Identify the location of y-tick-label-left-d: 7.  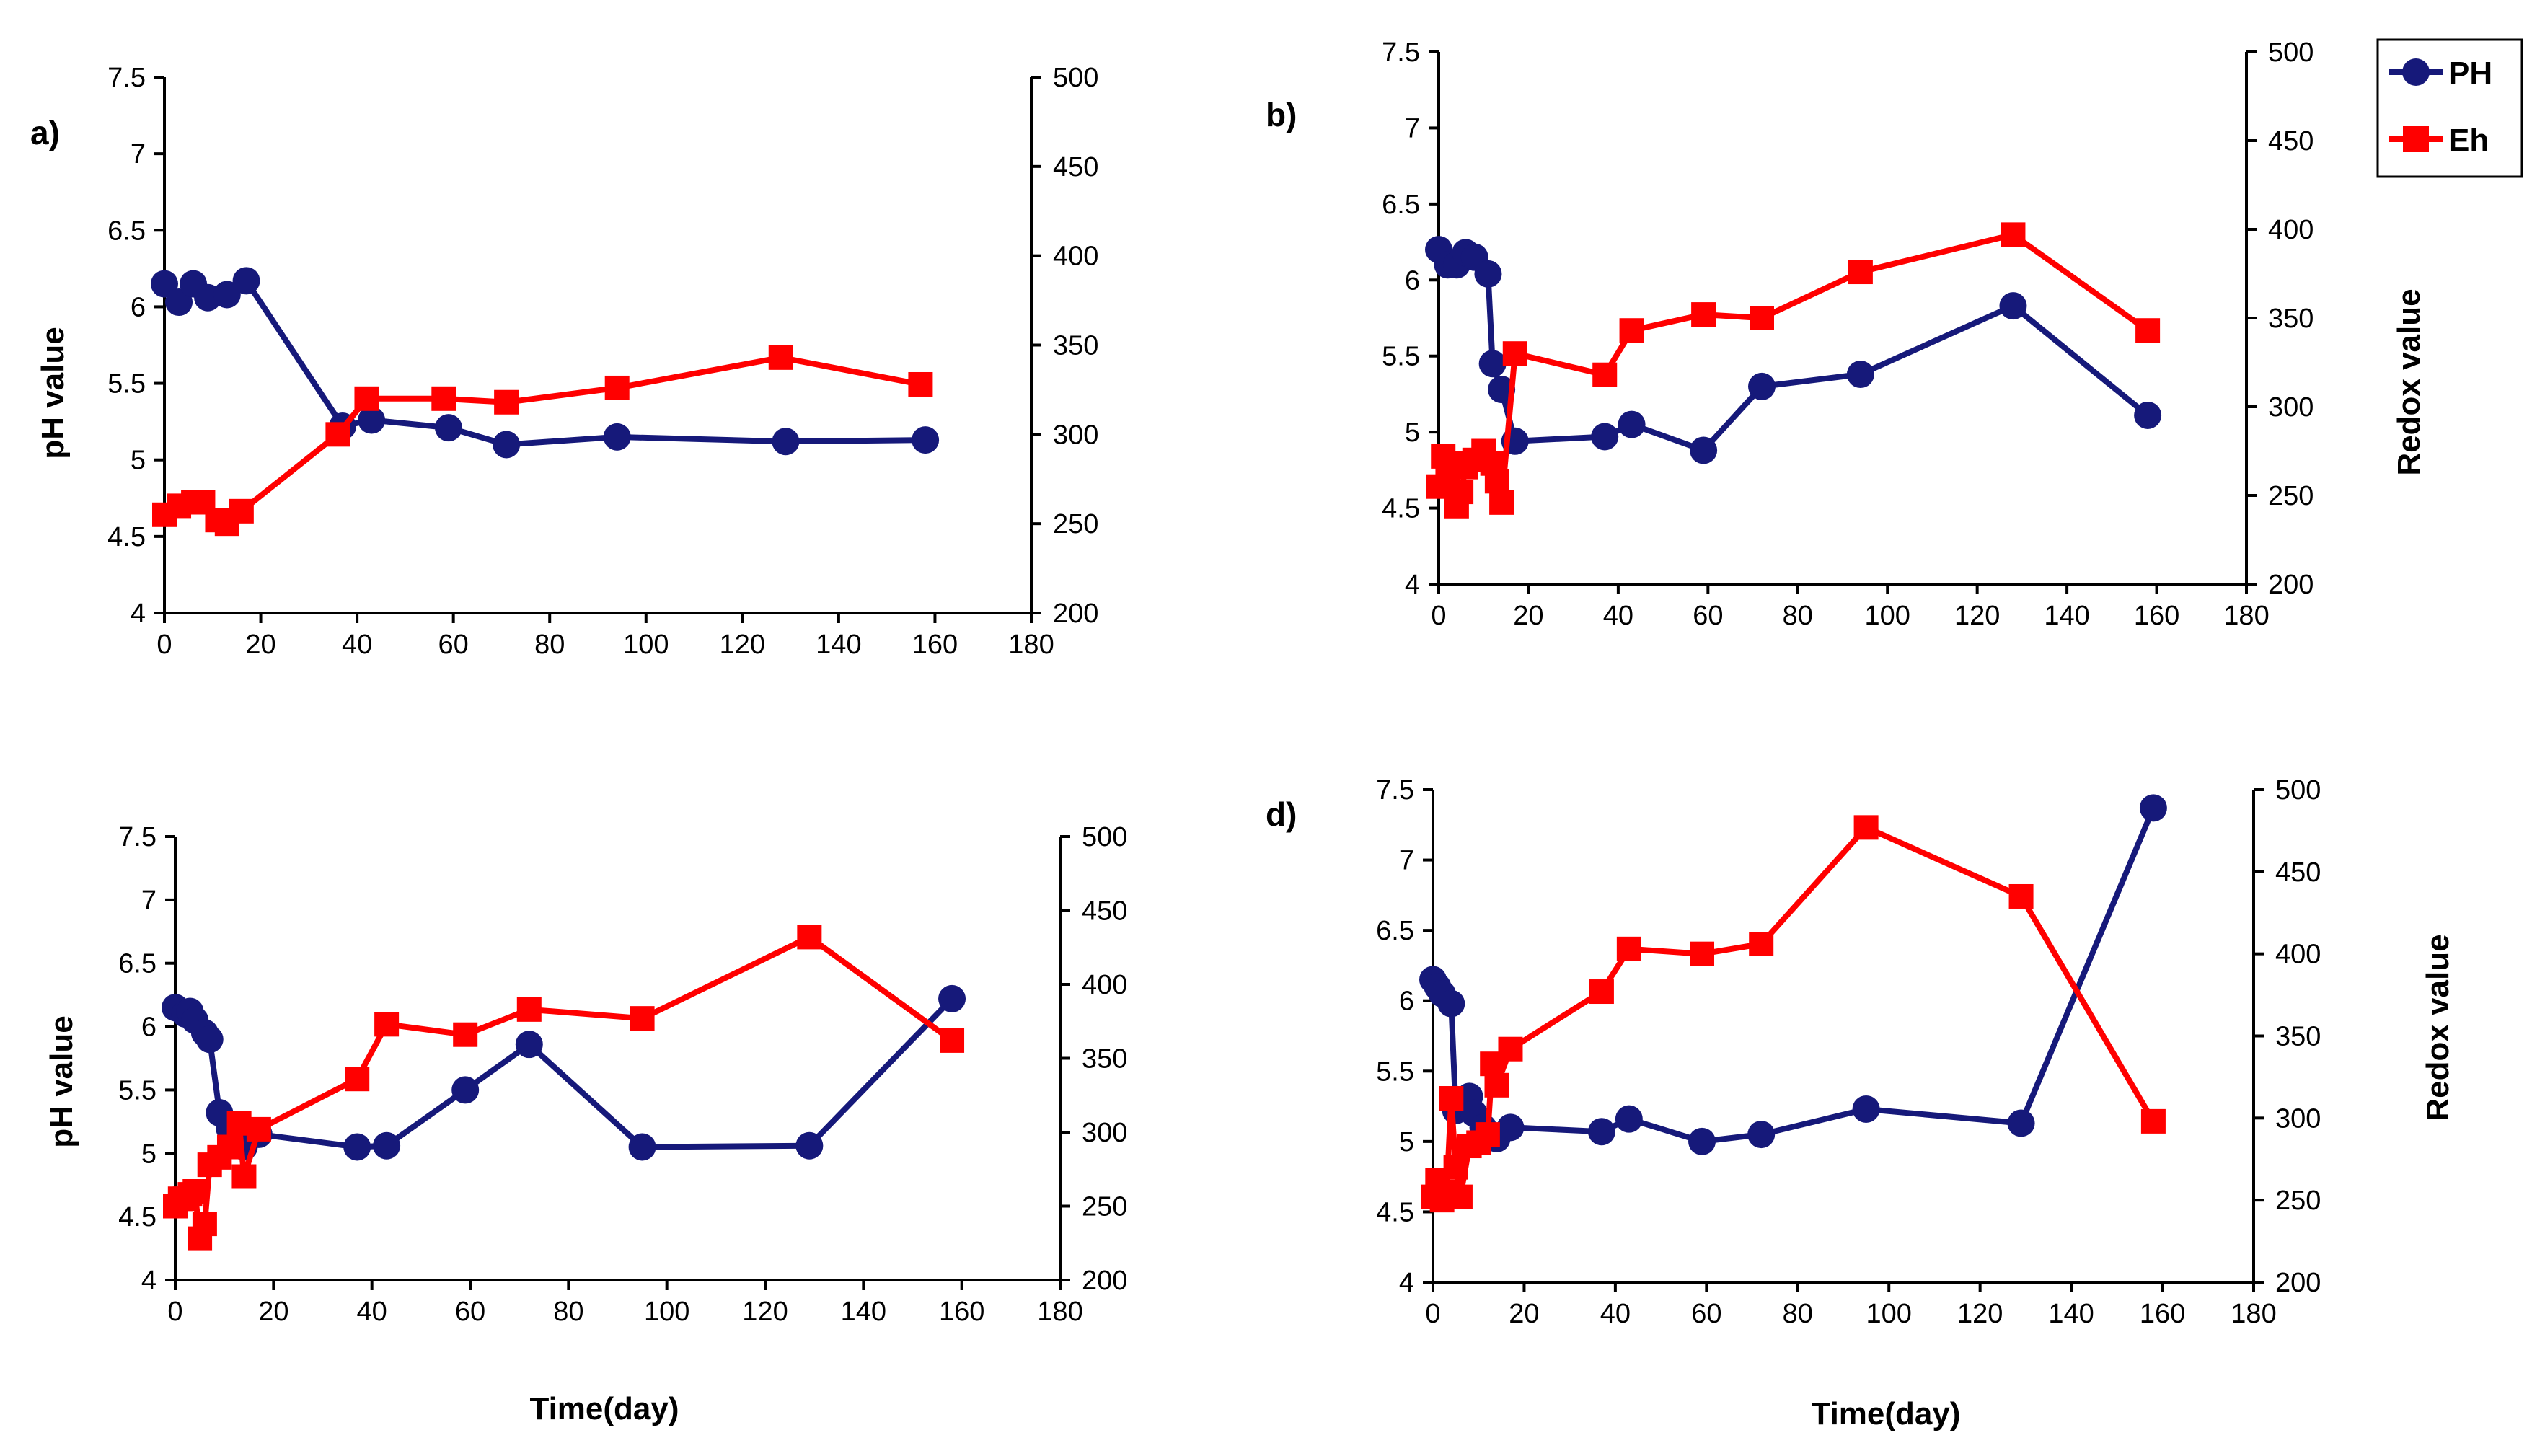
(1406, 861).